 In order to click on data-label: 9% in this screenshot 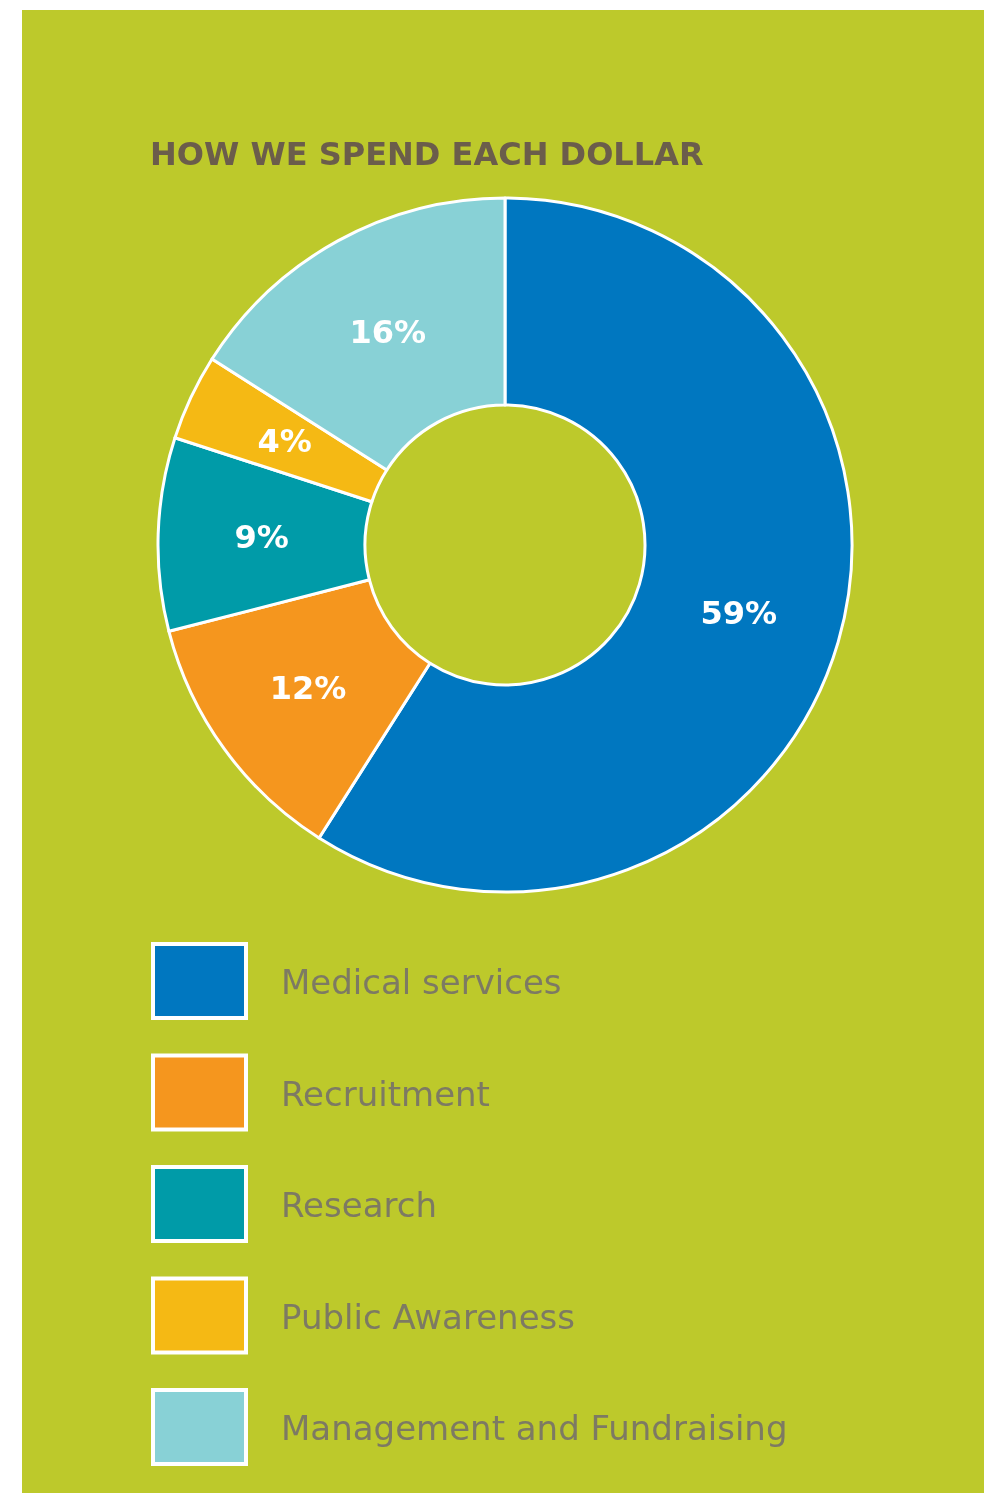, I will do `click(261, 537)`.